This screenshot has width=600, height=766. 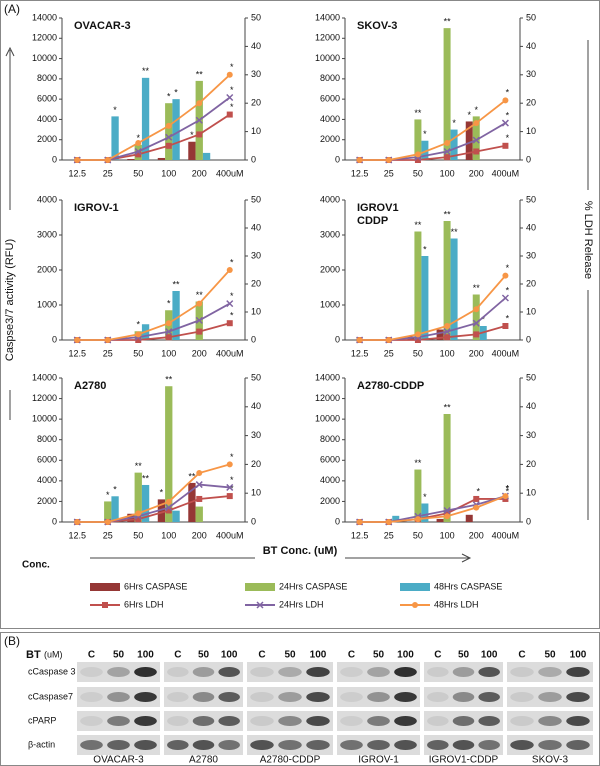 What do you see at coordinates (203, 760) in the screenshot?
I see `cell-line-label: A2780` at bounding box center [203, 760].